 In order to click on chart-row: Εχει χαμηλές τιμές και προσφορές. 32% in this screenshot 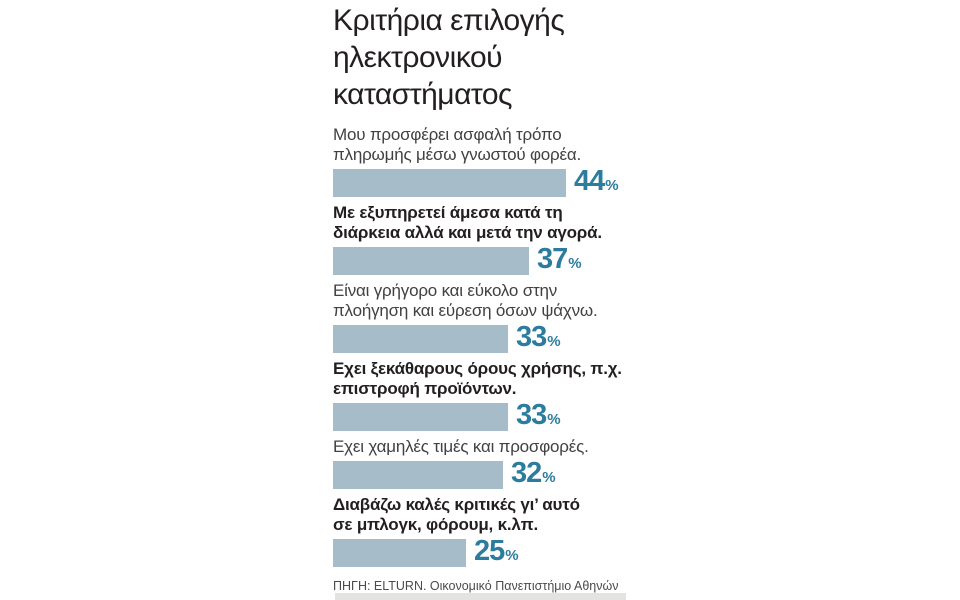, I will do `click(488, 463)`.